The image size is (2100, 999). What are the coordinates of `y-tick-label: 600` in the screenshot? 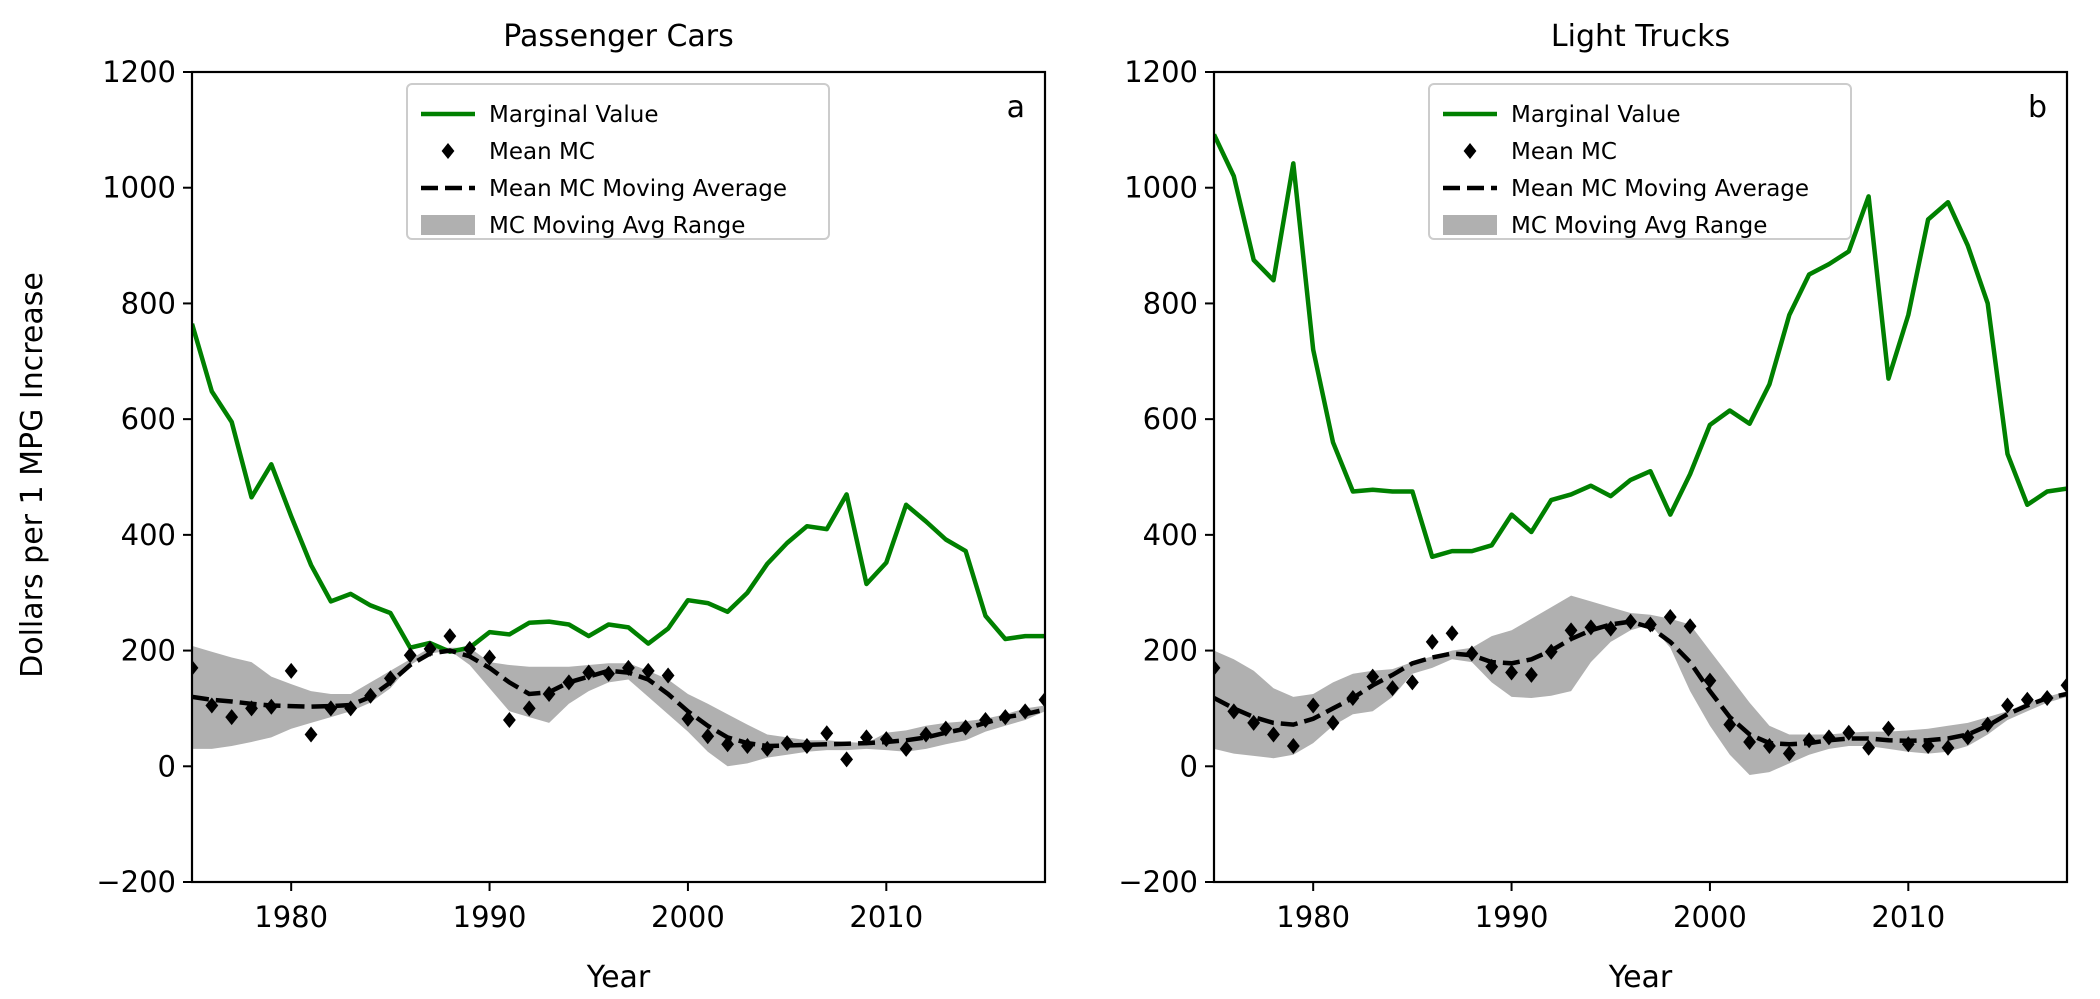 It's located at (1170, 419).